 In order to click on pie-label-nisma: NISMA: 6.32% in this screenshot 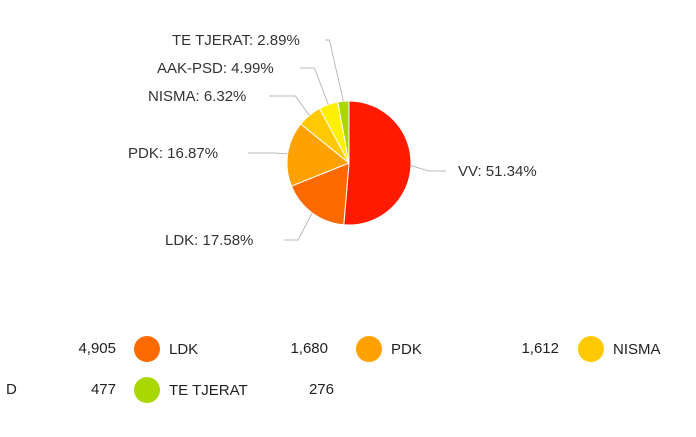, I will do `click(197, 96)`.